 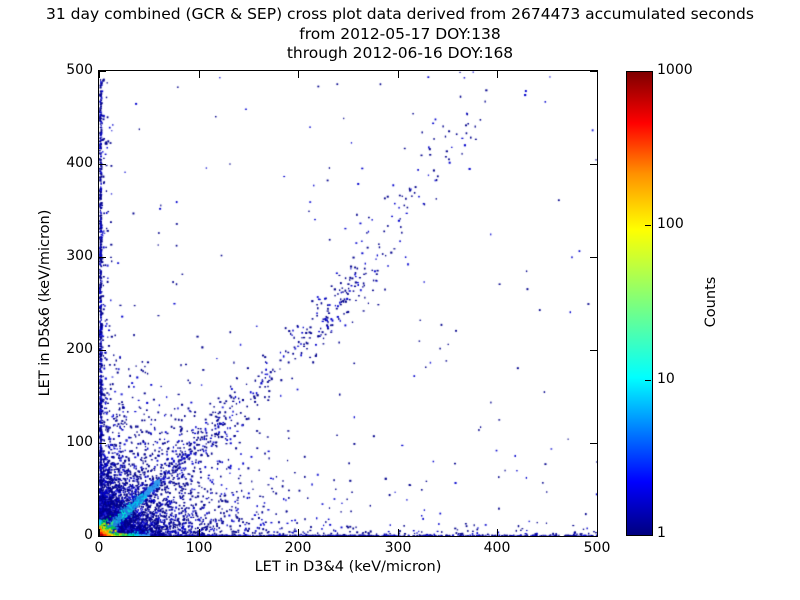 I want to click on colorbar-gradient, so click(x=639, y=303).